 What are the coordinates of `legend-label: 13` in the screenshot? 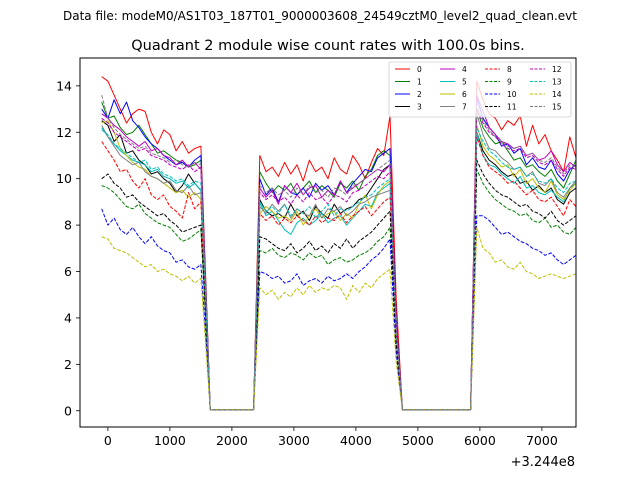 It's located at (557, 82).